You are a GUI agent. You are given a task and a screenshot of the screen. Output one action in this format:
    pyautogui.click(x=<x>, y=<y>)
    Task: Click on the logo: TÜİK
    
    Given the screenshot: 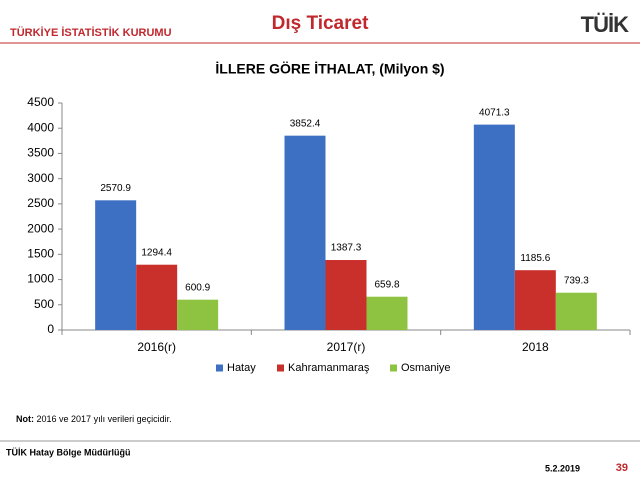 What is the action you would take?
    pyautogui.click(x=605, y=24)
    